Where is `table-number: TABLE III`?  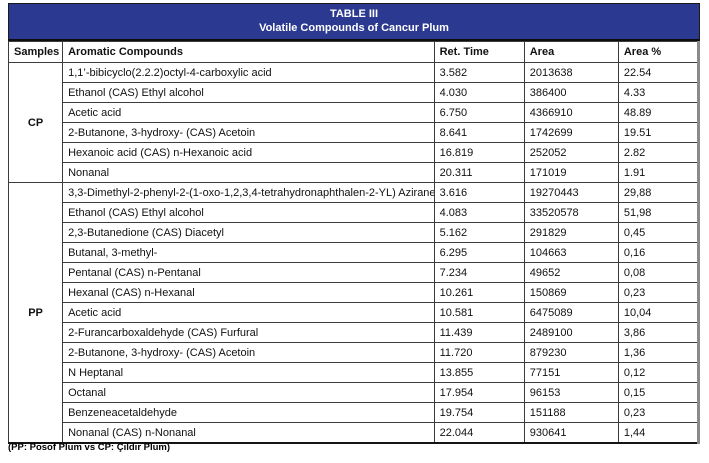 table-number: TABLE III is located at coordinates (354, 14).